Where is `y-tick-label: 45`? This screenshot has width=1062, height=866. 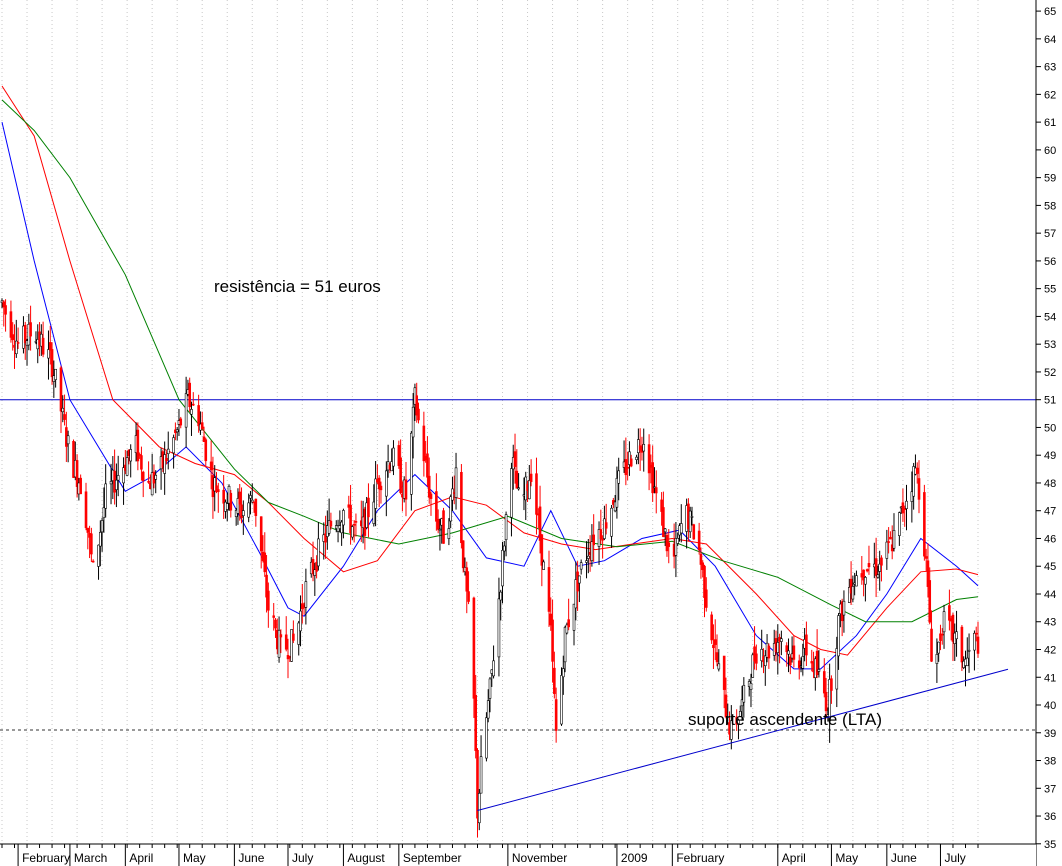 y-tick-label: 45 is located at coordinates (1050, 567).